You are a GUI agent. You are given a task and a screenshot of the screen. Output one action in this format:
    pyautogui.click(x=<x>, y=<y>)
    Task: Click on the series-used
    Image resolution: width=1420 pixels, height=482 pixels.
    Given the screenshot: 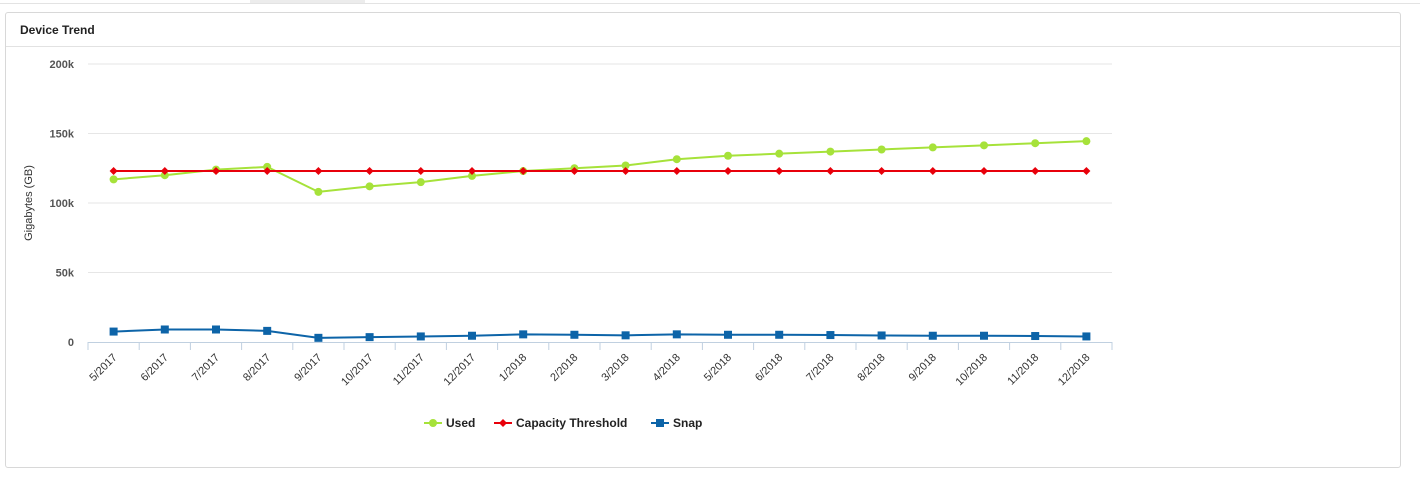 What is the action you would take?
    pyautogui.click(x=600, y=166)
    